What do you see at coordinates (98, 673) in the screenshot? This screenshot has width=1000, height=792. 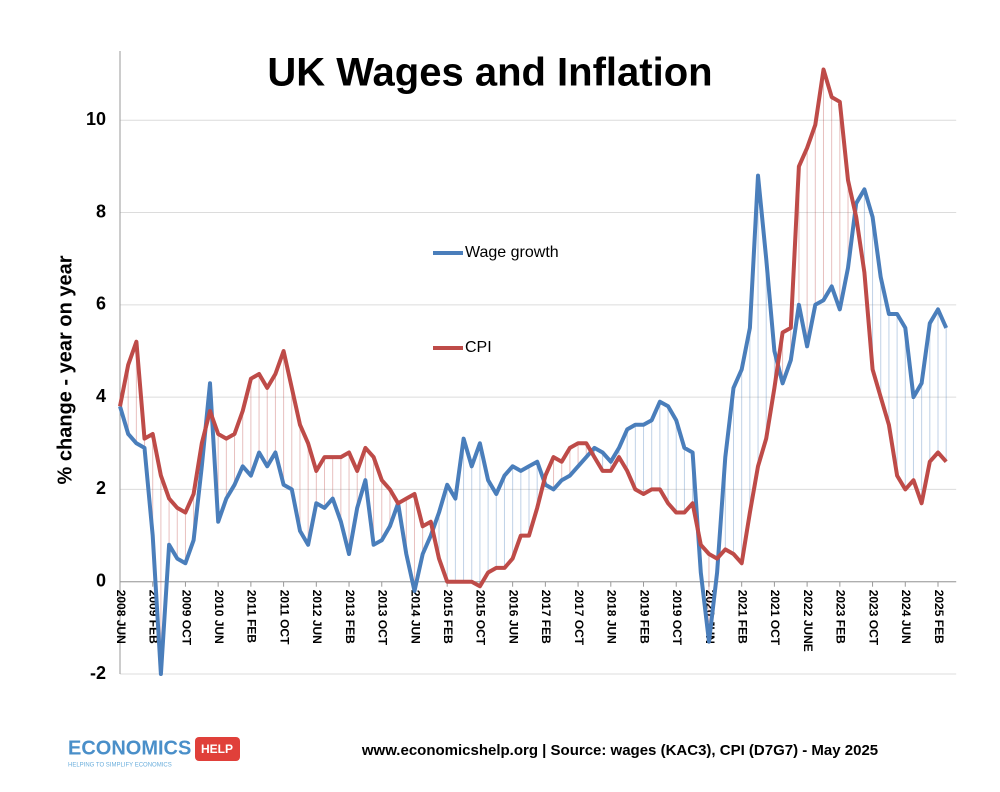 I see `y-tick-label: -2` at bounding box center [98, 673].